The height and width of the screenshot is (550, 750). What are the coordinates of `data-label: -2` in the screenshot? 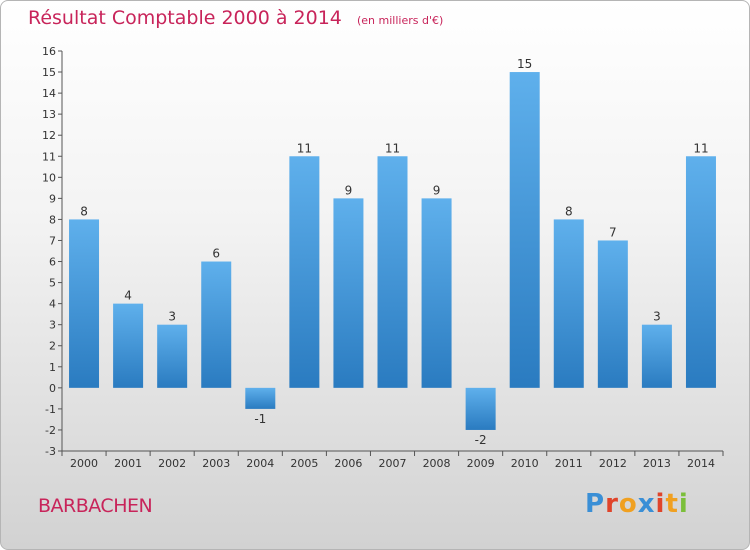 It's located at (481, 440).